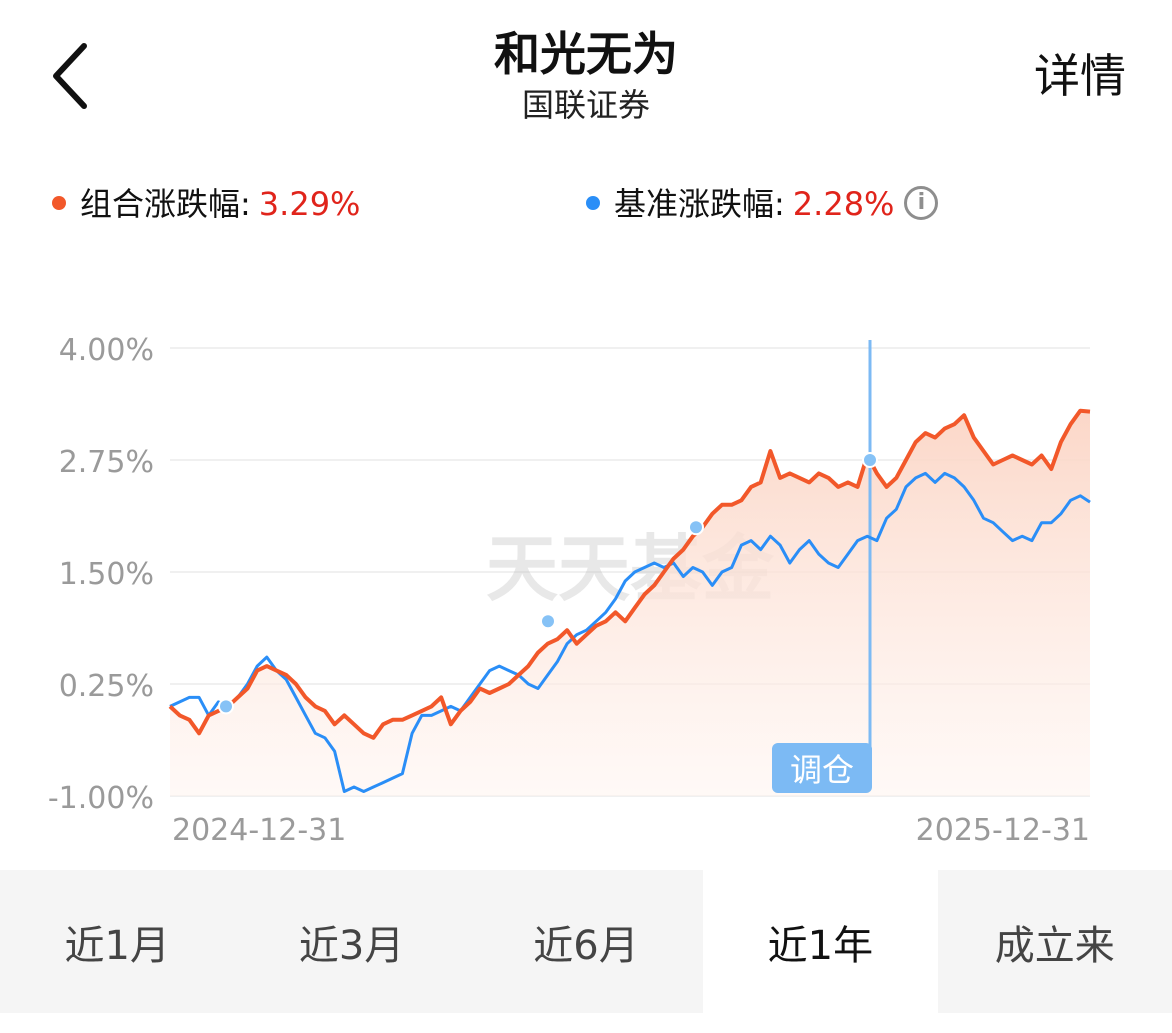 Image resolution: width=1172 pixels, height=1033 pixels. I want to click on page-title: 和光无为, so click(586, 54).